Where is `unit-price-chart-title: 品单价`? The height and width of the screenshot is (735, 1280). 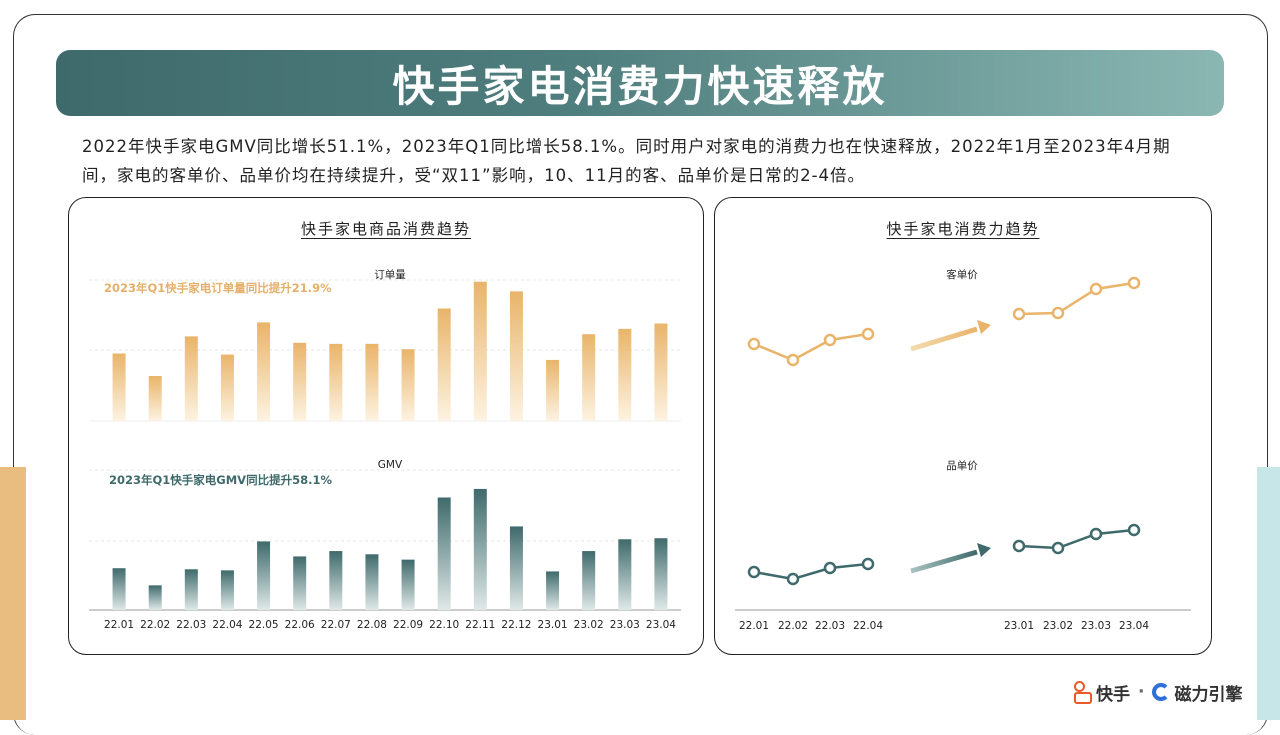 unit-price-chart-title: 品单价 is located at coordinates (962, 466).